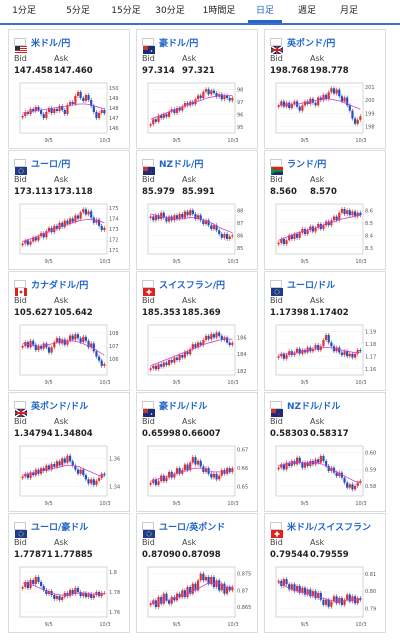 This screenshot has width=400, height=640. Describe the element at coordinates (183, 407) in the screenshot. I see `pair-name-link: 豪ドル/ドル` at that location.